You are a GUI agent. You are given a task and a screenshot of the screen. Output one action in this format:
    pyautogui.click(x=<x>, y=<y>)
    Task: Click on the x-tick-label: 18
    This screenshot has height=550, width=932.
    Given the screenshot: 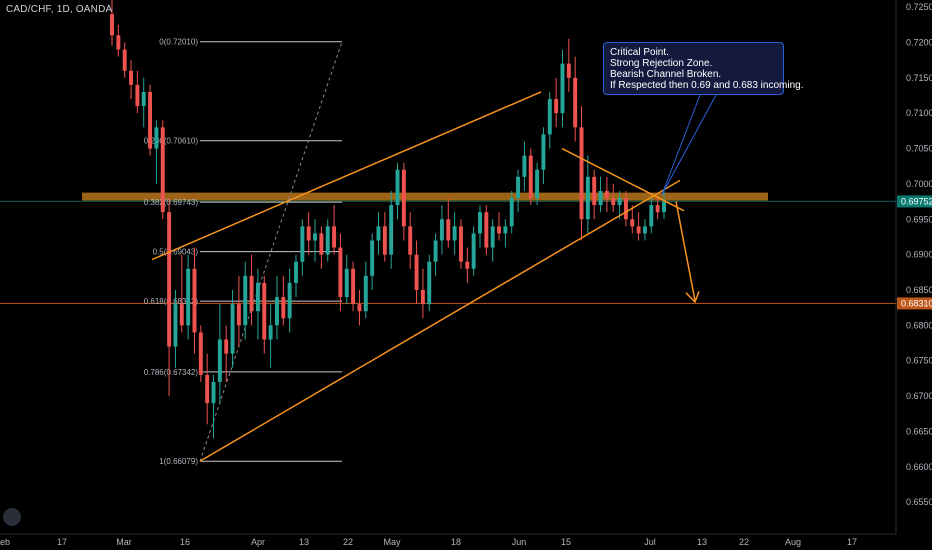 What is the action you would take?
    pyautogui.click(x=456, y=542)
    